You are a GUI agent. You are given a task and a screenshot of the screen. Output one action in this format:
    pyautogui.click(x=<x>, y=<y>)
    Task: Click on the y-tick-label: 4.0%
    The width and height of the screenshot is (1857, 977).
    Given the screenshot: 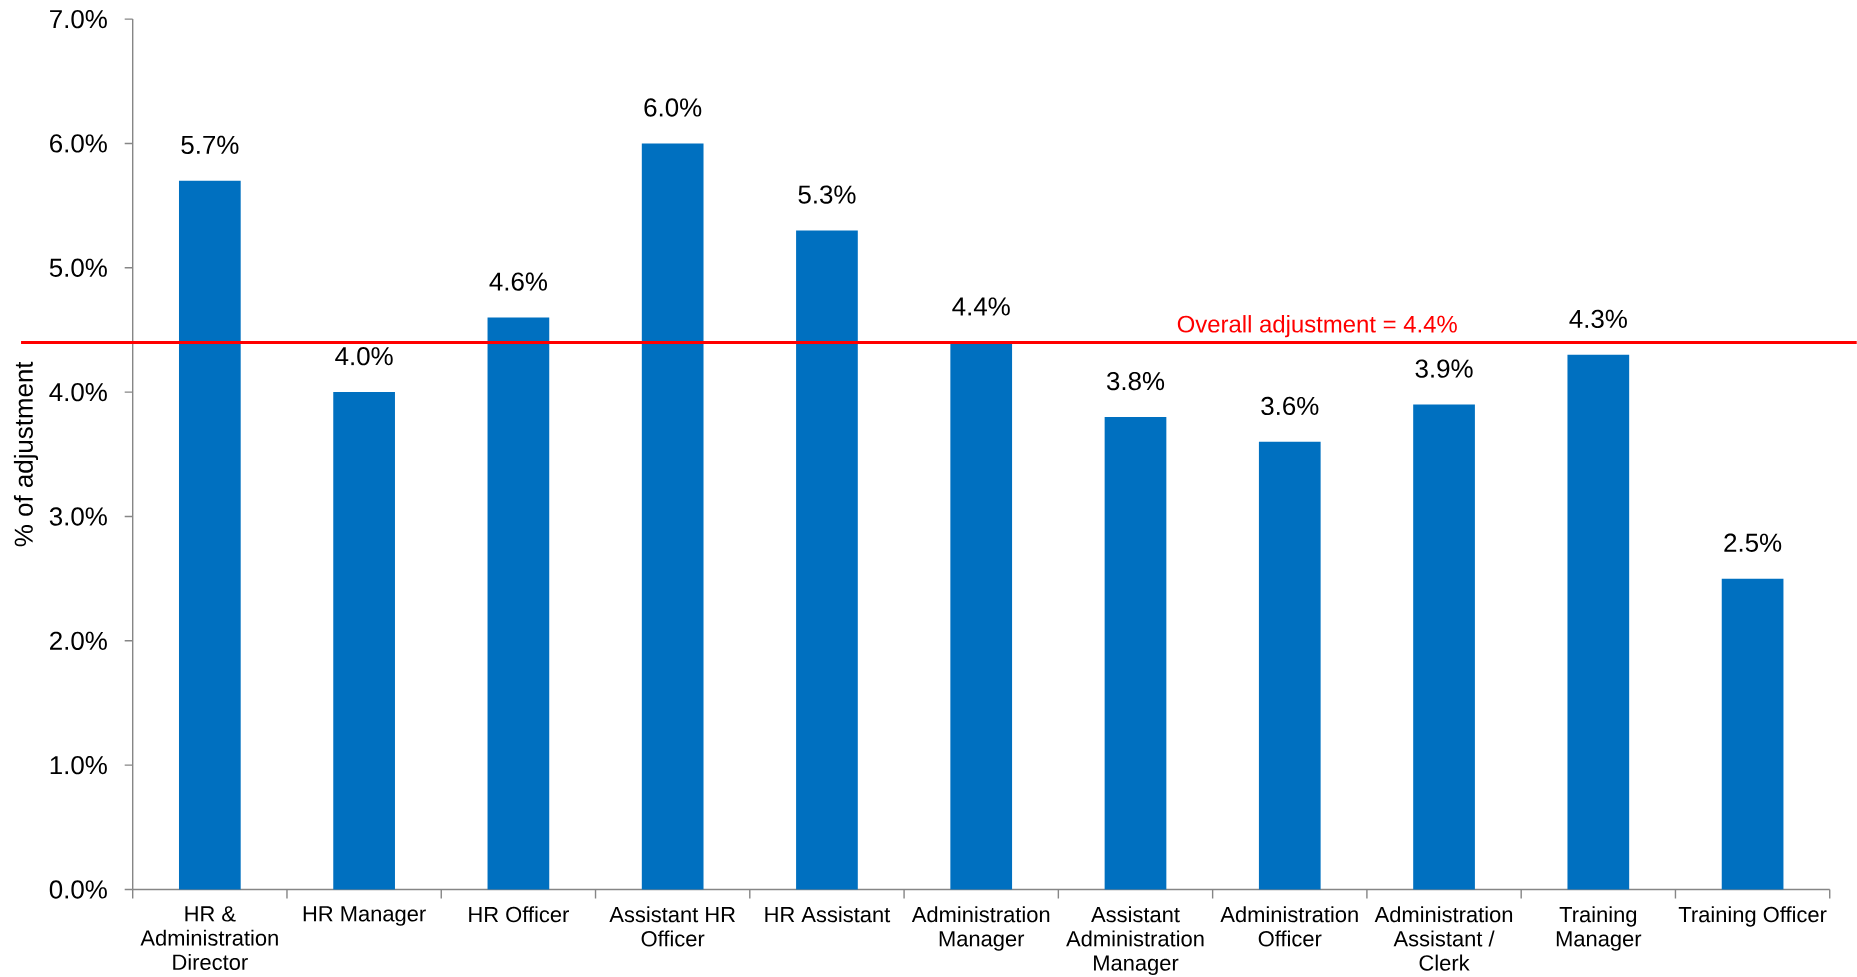 What is the action you would take?
    pyautogui.click(x=78, y=392)
    